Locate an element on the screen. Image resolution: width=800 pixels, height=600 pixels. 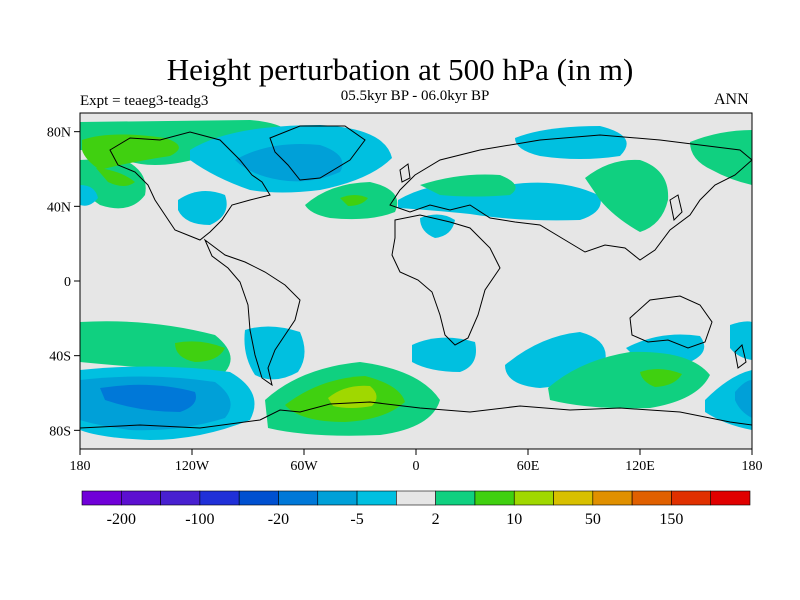
colorbar-label: 150 is located at coordinates (671, 519).